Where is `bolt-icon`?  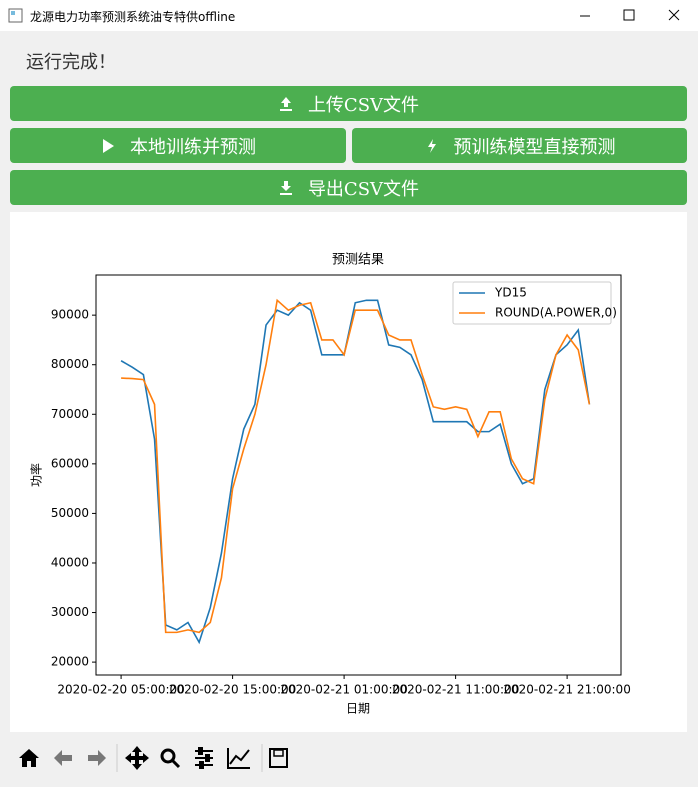 bolt-icon is located at coordinates (431, 145).